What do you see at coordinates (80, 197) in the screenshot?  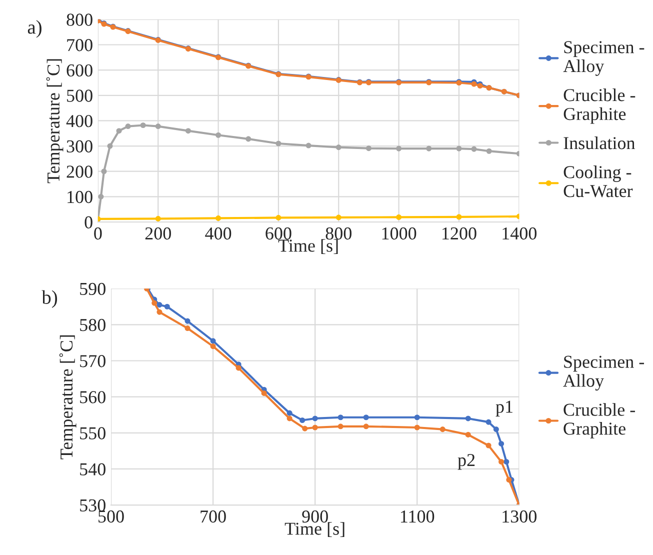 I see `y-tick-label: 100` at bounding box center [80, 197].